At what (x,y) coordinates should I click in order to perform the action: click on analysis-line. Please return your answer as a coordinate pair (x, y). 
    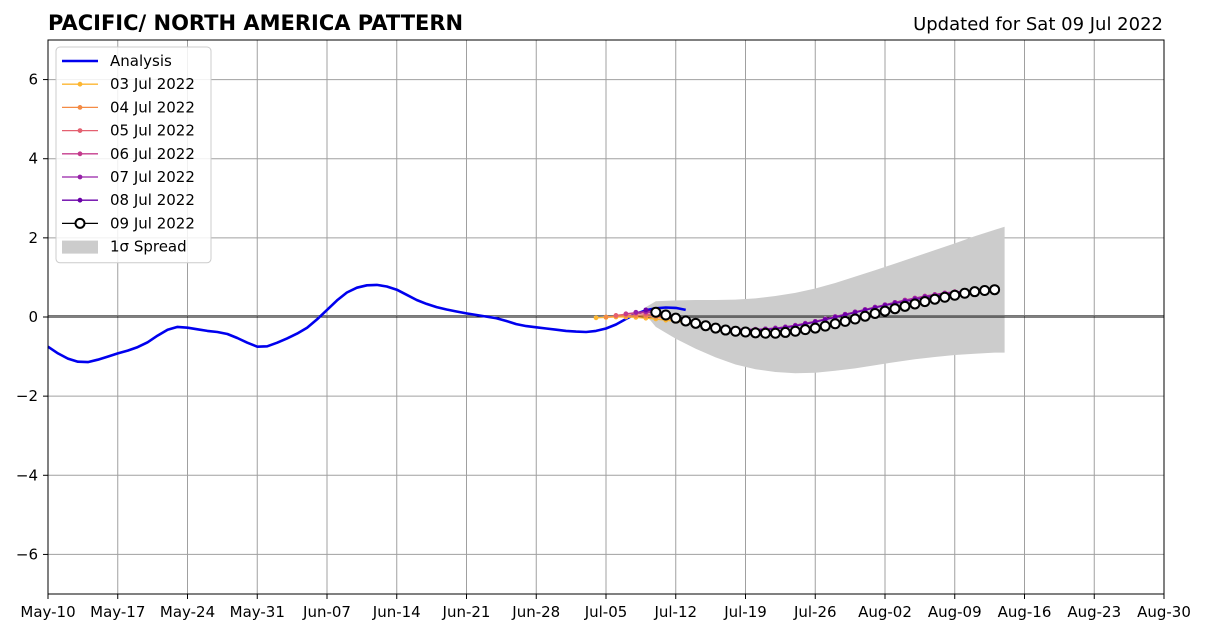
    Looking at the image, I should click on (366, 323).